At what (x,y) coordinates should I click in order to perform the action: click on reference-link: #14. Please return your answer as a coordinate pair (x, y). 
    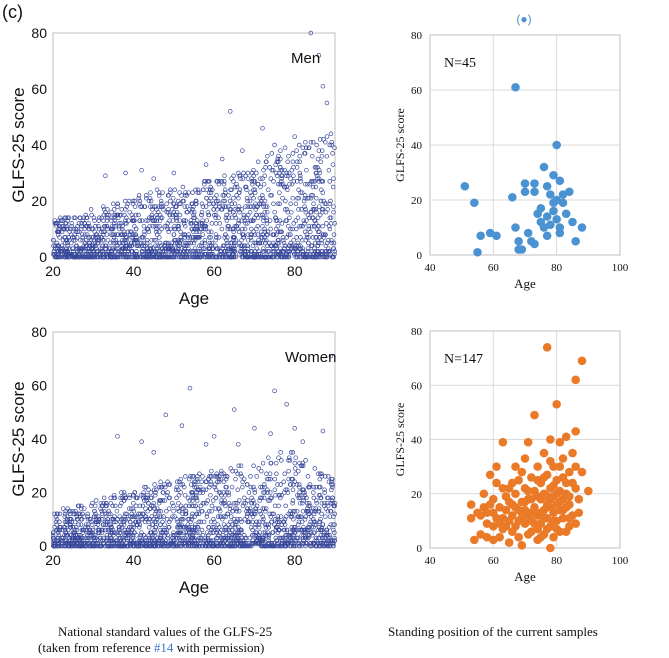
    Looking at the image, I should click on (163, 647).